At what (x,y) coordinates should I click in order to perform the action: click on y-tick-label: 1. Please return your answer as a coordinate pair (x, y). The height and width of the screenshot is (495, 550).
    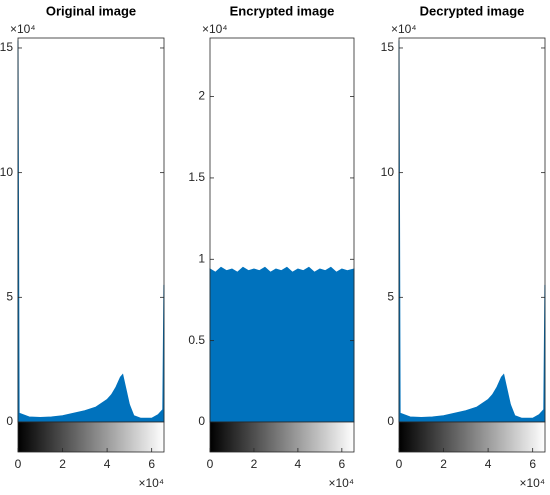
    Looking at the image, I should click on (201, 258).